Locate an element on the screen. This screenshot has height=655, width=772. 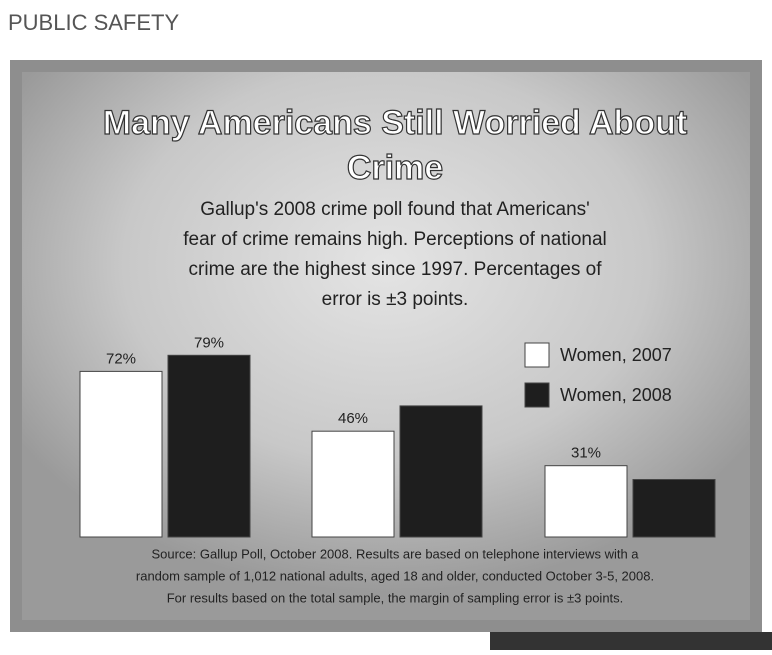
subtitle: error is ±3 points. is located at coordinates (395, 299).